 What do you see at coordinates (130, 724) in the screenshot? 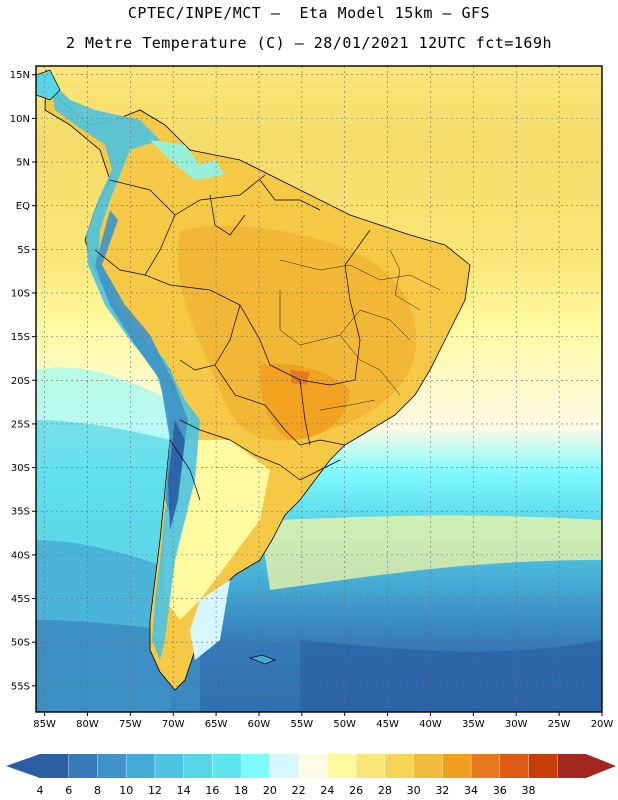
I see `lon-label: 75W` at bounding box center [130, 724].